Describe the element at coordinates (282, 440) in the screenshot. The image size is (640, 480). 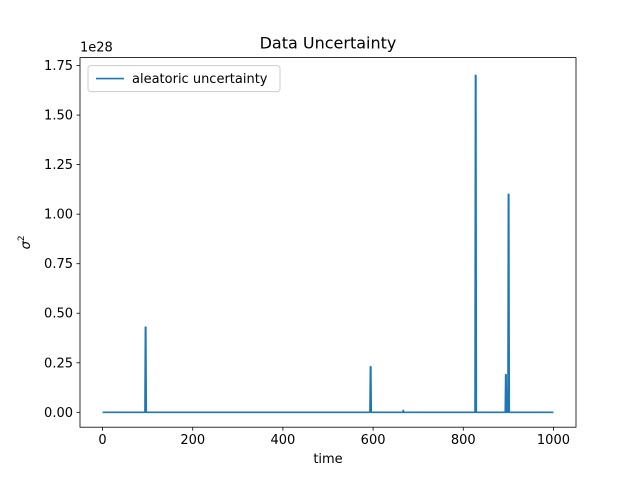
I see `x-tick-label: 400` at that location.